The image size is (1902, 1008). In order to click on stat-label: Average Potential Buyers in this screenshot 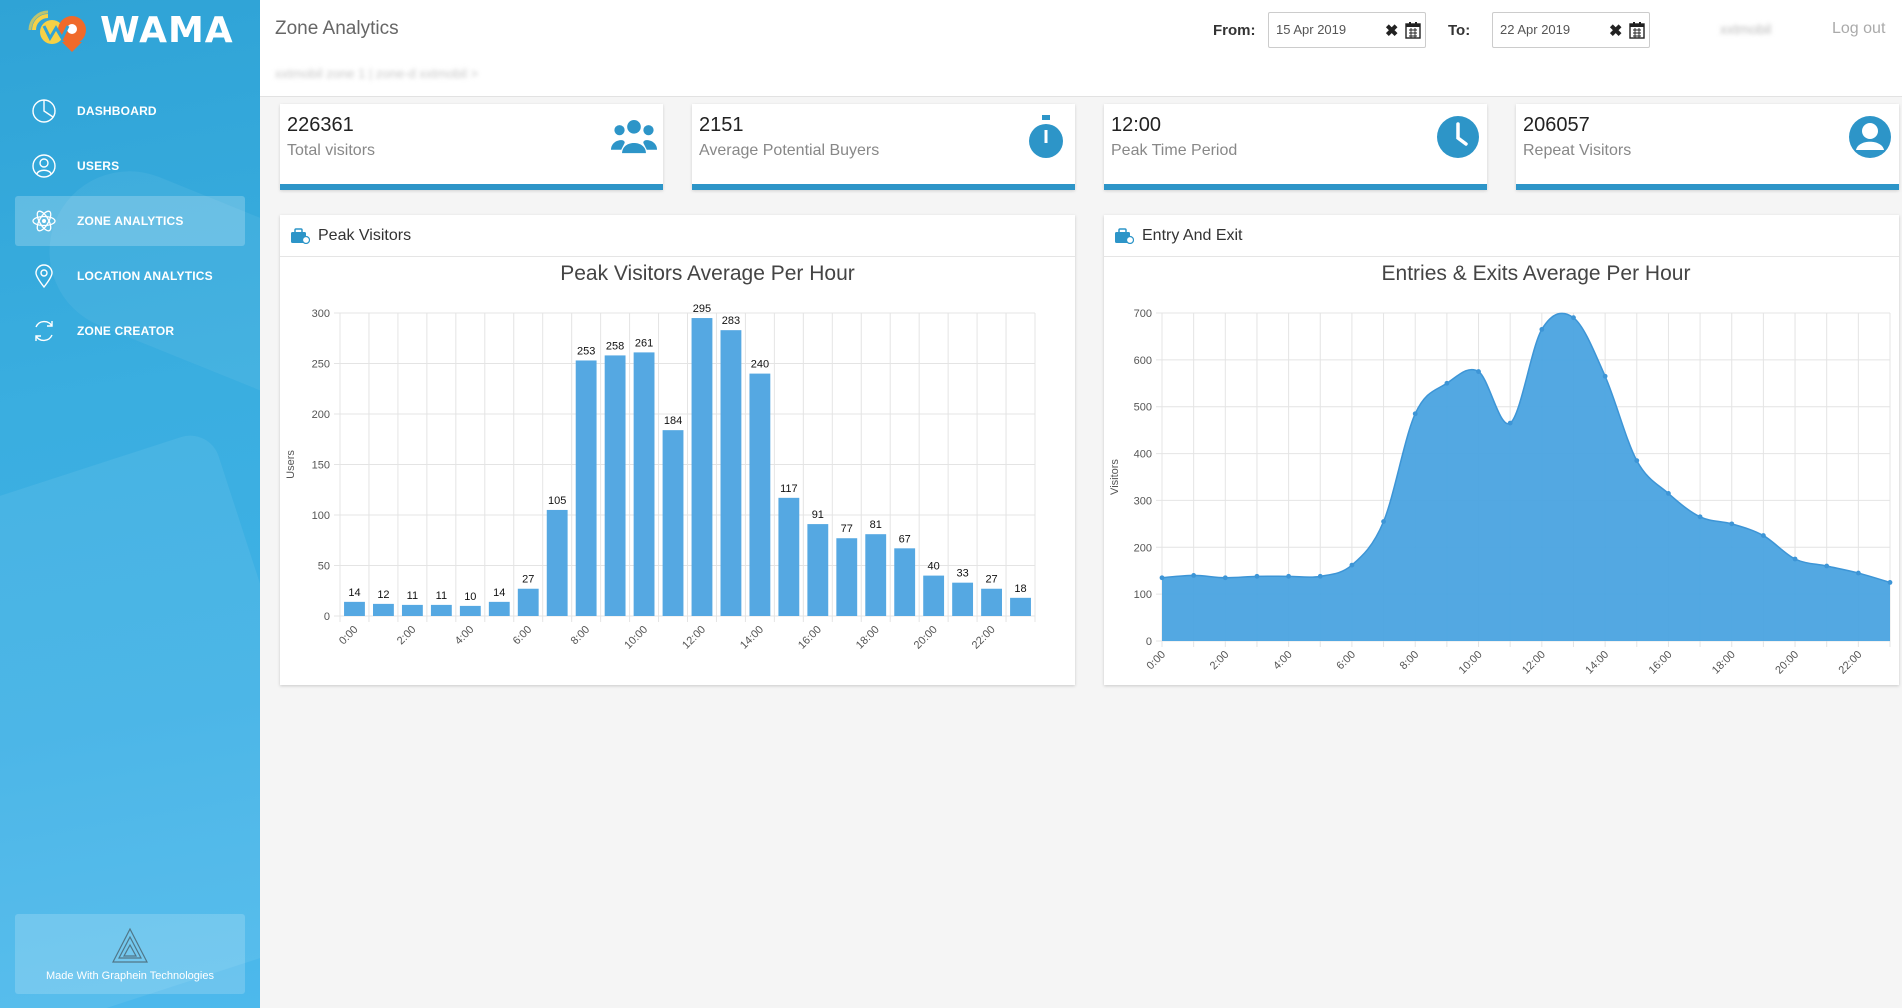, I will do `click(789, 150)`.